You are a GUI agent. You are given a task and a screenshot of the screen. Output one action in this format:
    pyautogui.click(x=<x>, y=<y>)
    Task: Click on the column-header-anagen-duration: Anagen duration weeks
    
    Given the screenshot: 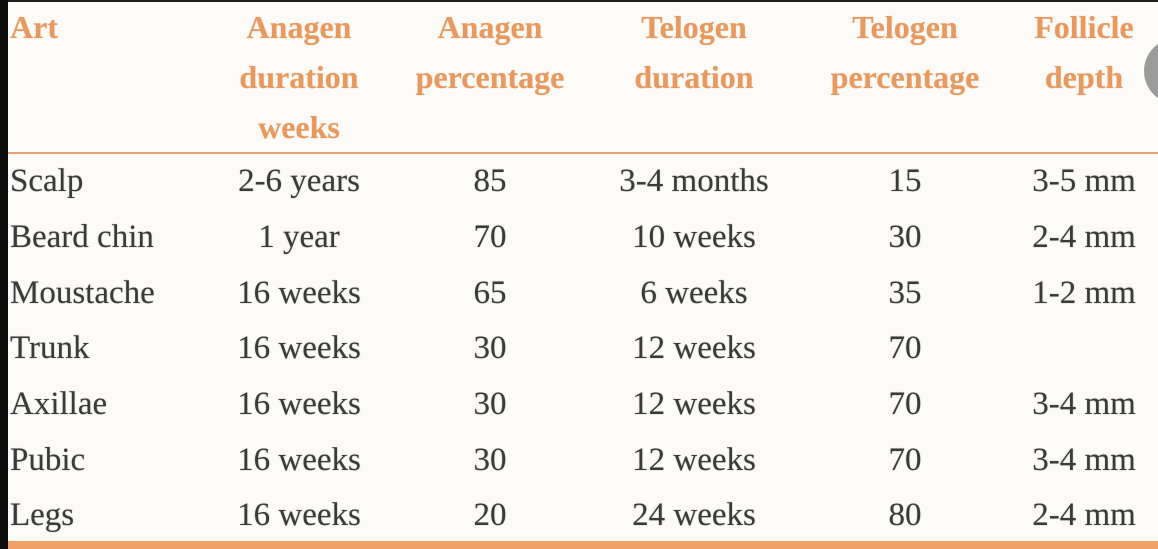 What is the action you would take?
    pyautogui.click(x=299, y=78)
    